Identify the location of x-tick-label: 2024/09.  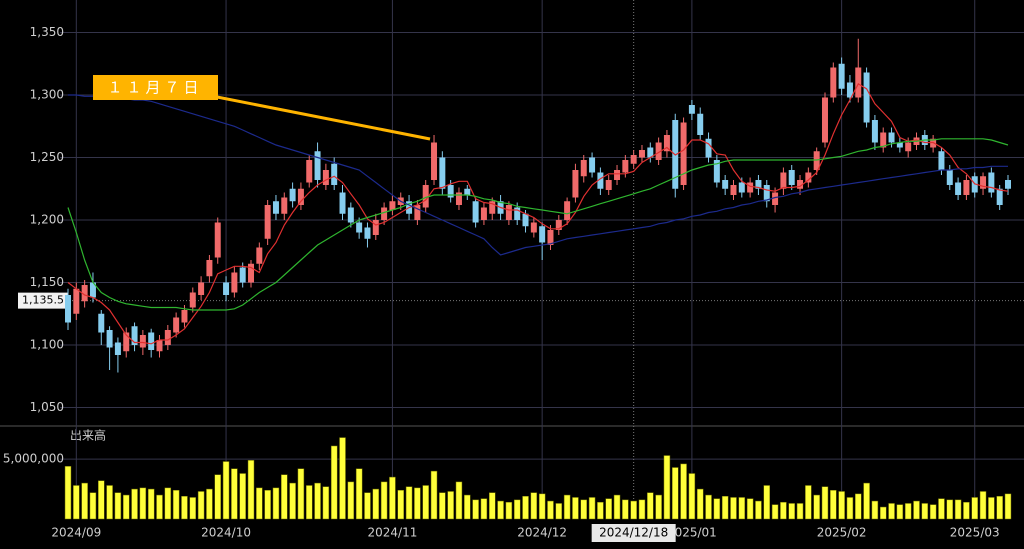
(76, 533).